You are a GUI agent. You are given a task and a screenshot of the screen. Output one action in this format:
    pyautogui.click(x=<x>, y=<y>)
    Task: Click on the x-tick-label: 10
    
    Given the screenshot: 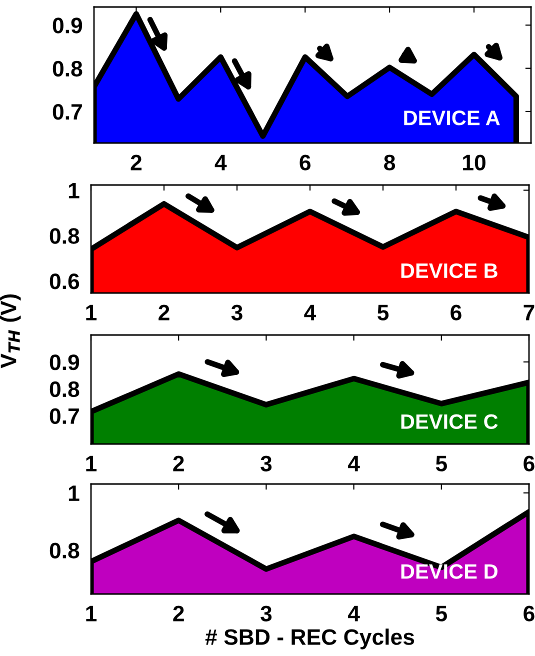 What is the action you would take?
    pyautogui.click(x=474, y=162)
    